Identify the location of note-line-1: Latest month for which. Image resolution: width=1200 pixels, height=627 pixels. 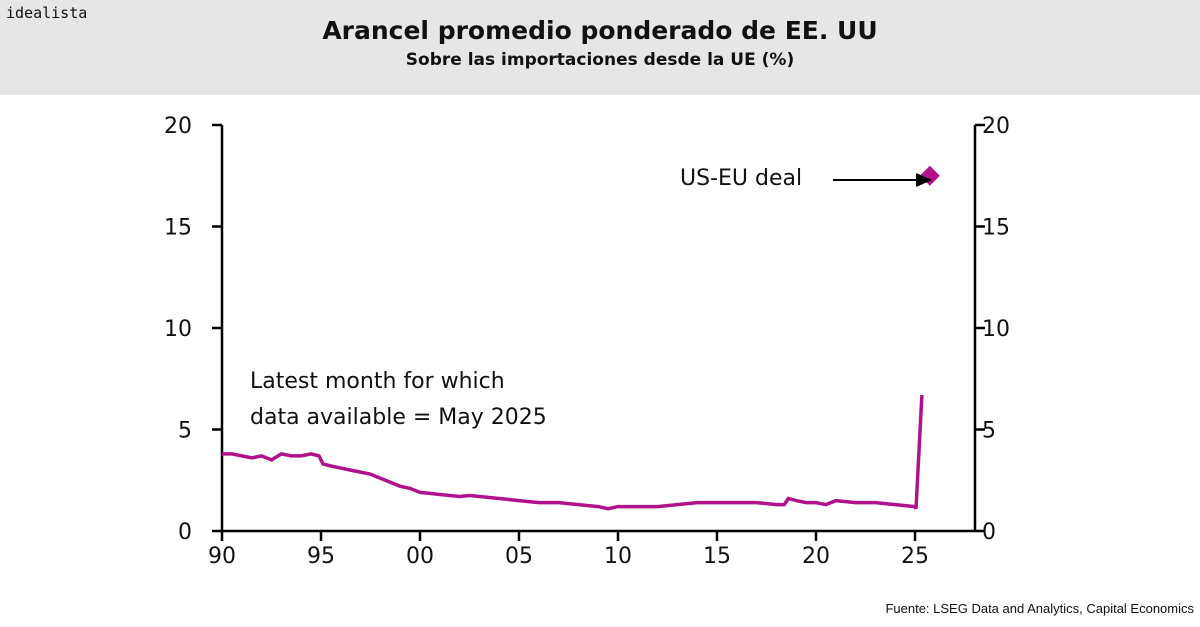
(377, 381).